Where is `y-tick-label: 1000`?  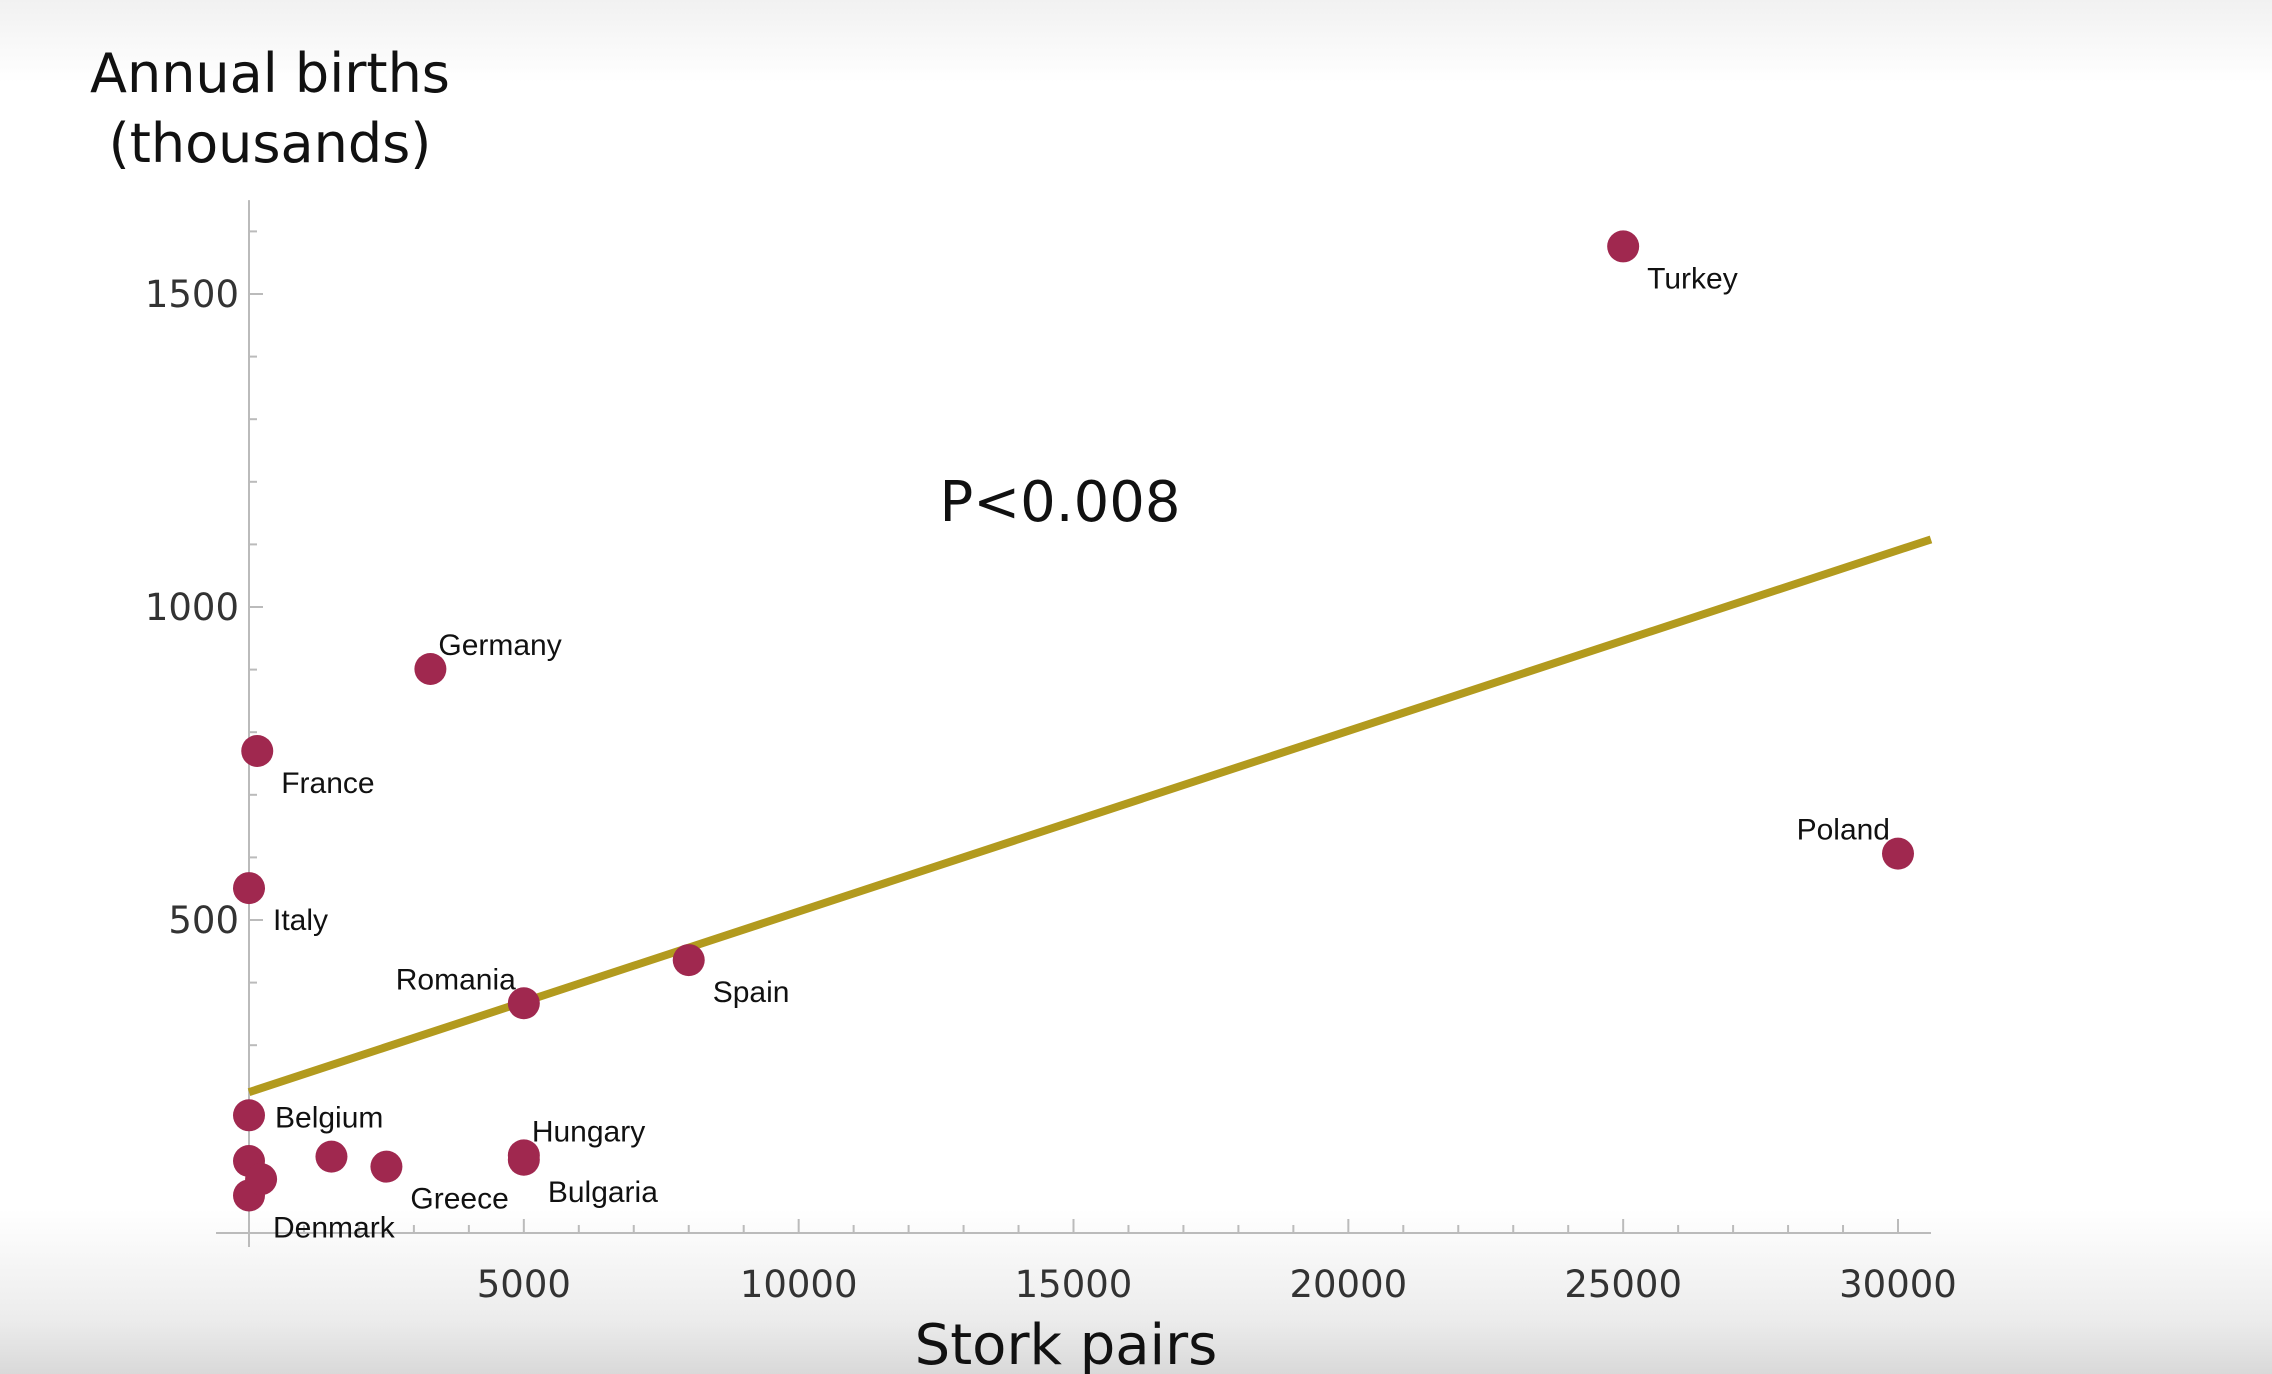 y-tick-label: 1000 is located at coordinates (192, 607).